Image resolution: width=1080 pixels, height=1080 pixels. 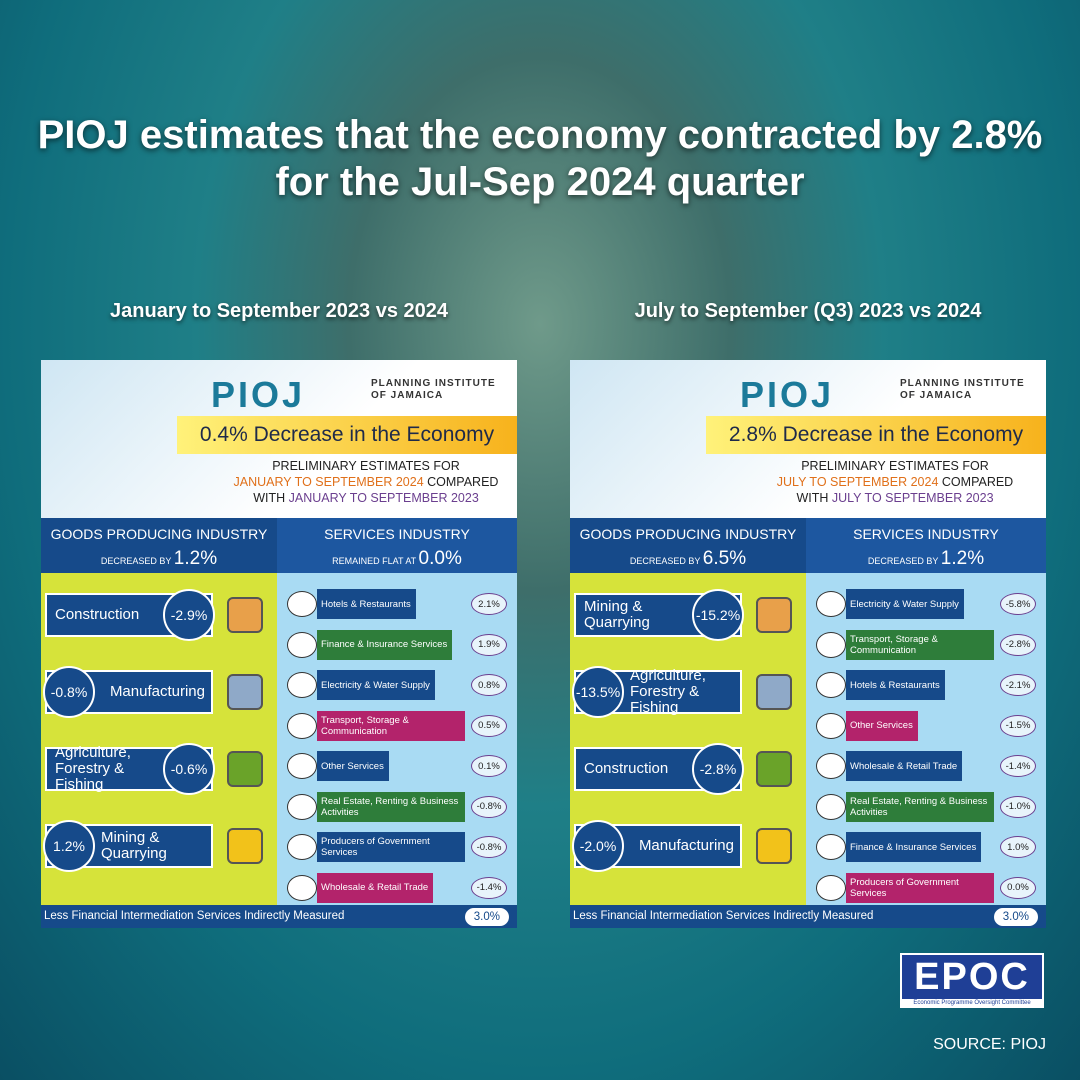 I want to click on service-value: 0.1%, so click(x=489, y=766).